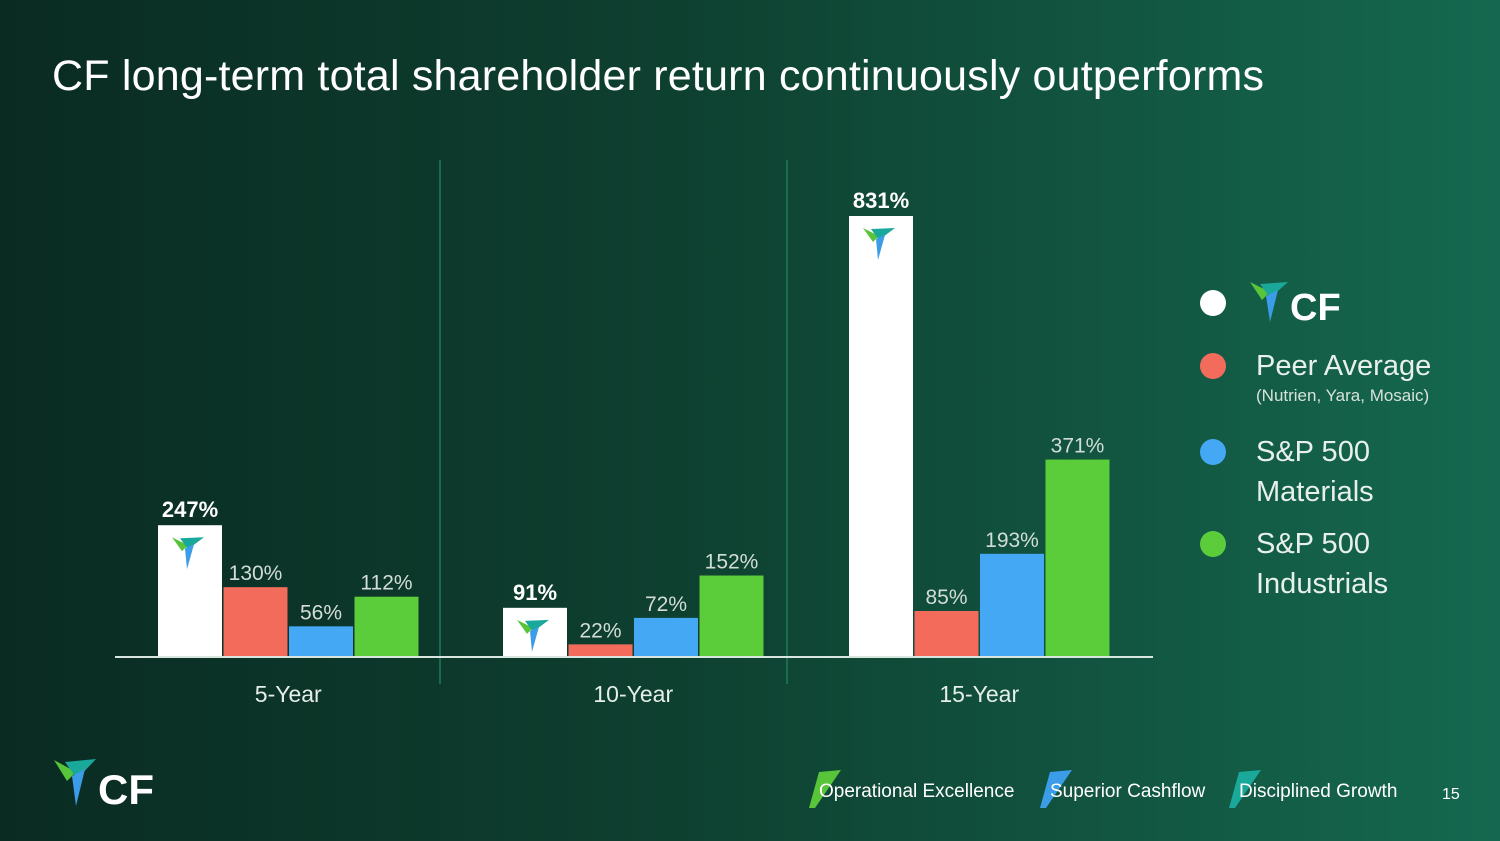 This screenshot has height=841, width=1500. What do you see at coordinates (732, 562) in the screenshot?
I see `data-label-s-p-500-industrials-10-year: 152%` at bounding box center [732, 562].